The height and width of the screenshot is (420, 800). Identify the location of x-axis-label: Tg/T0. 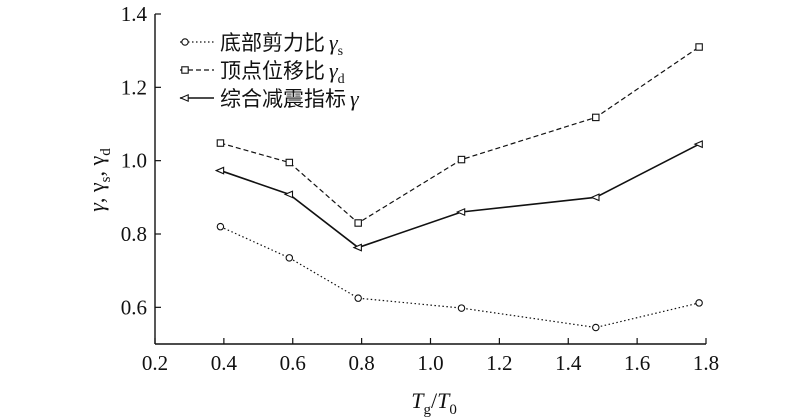
(434, 403).